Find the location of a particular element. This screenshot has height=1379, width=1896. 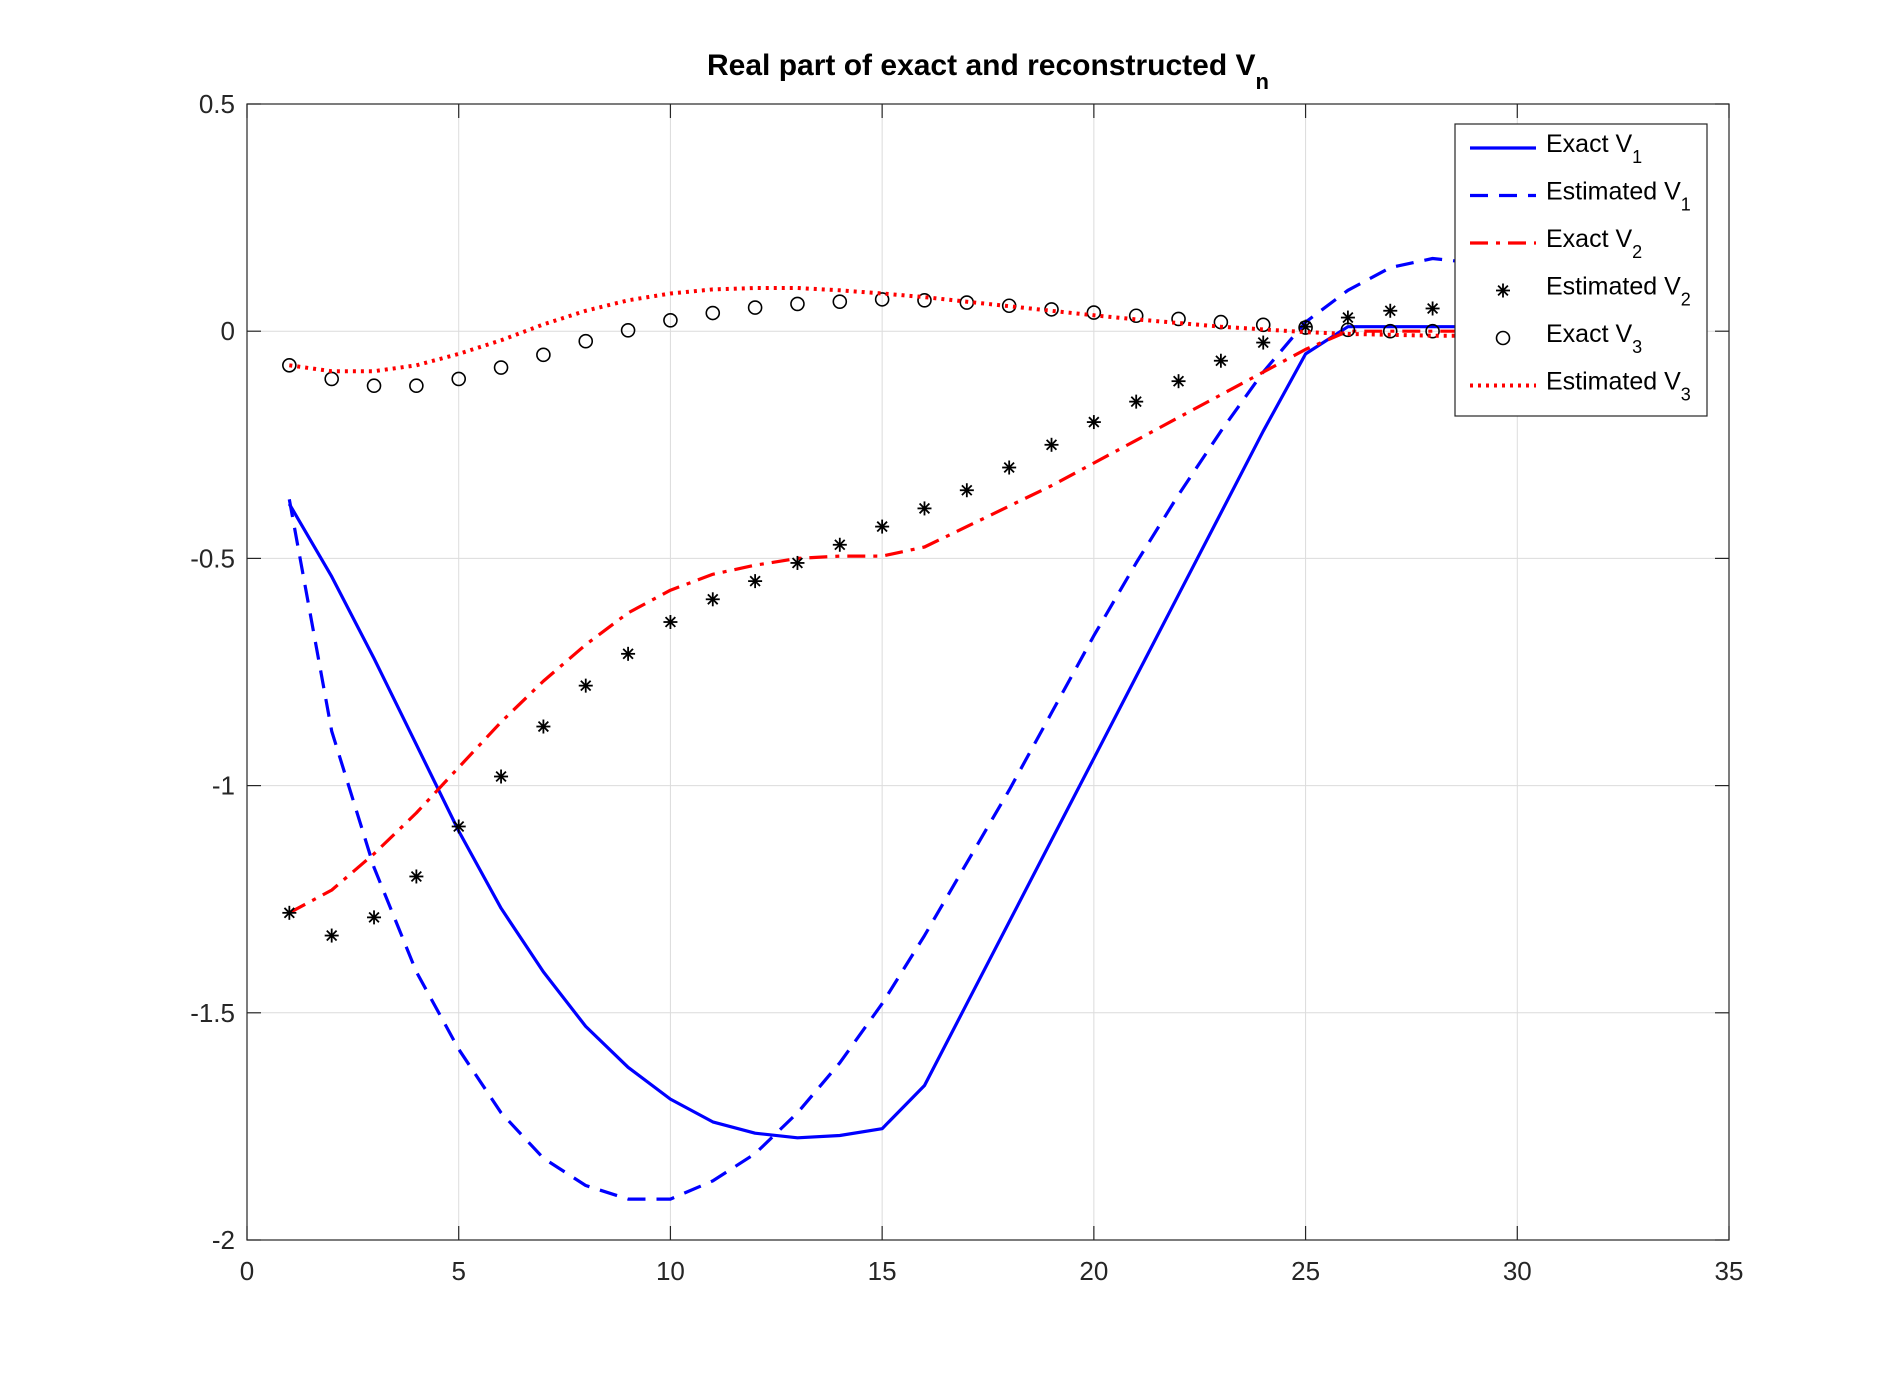

legend-box is located at coordinates (1581, 270).